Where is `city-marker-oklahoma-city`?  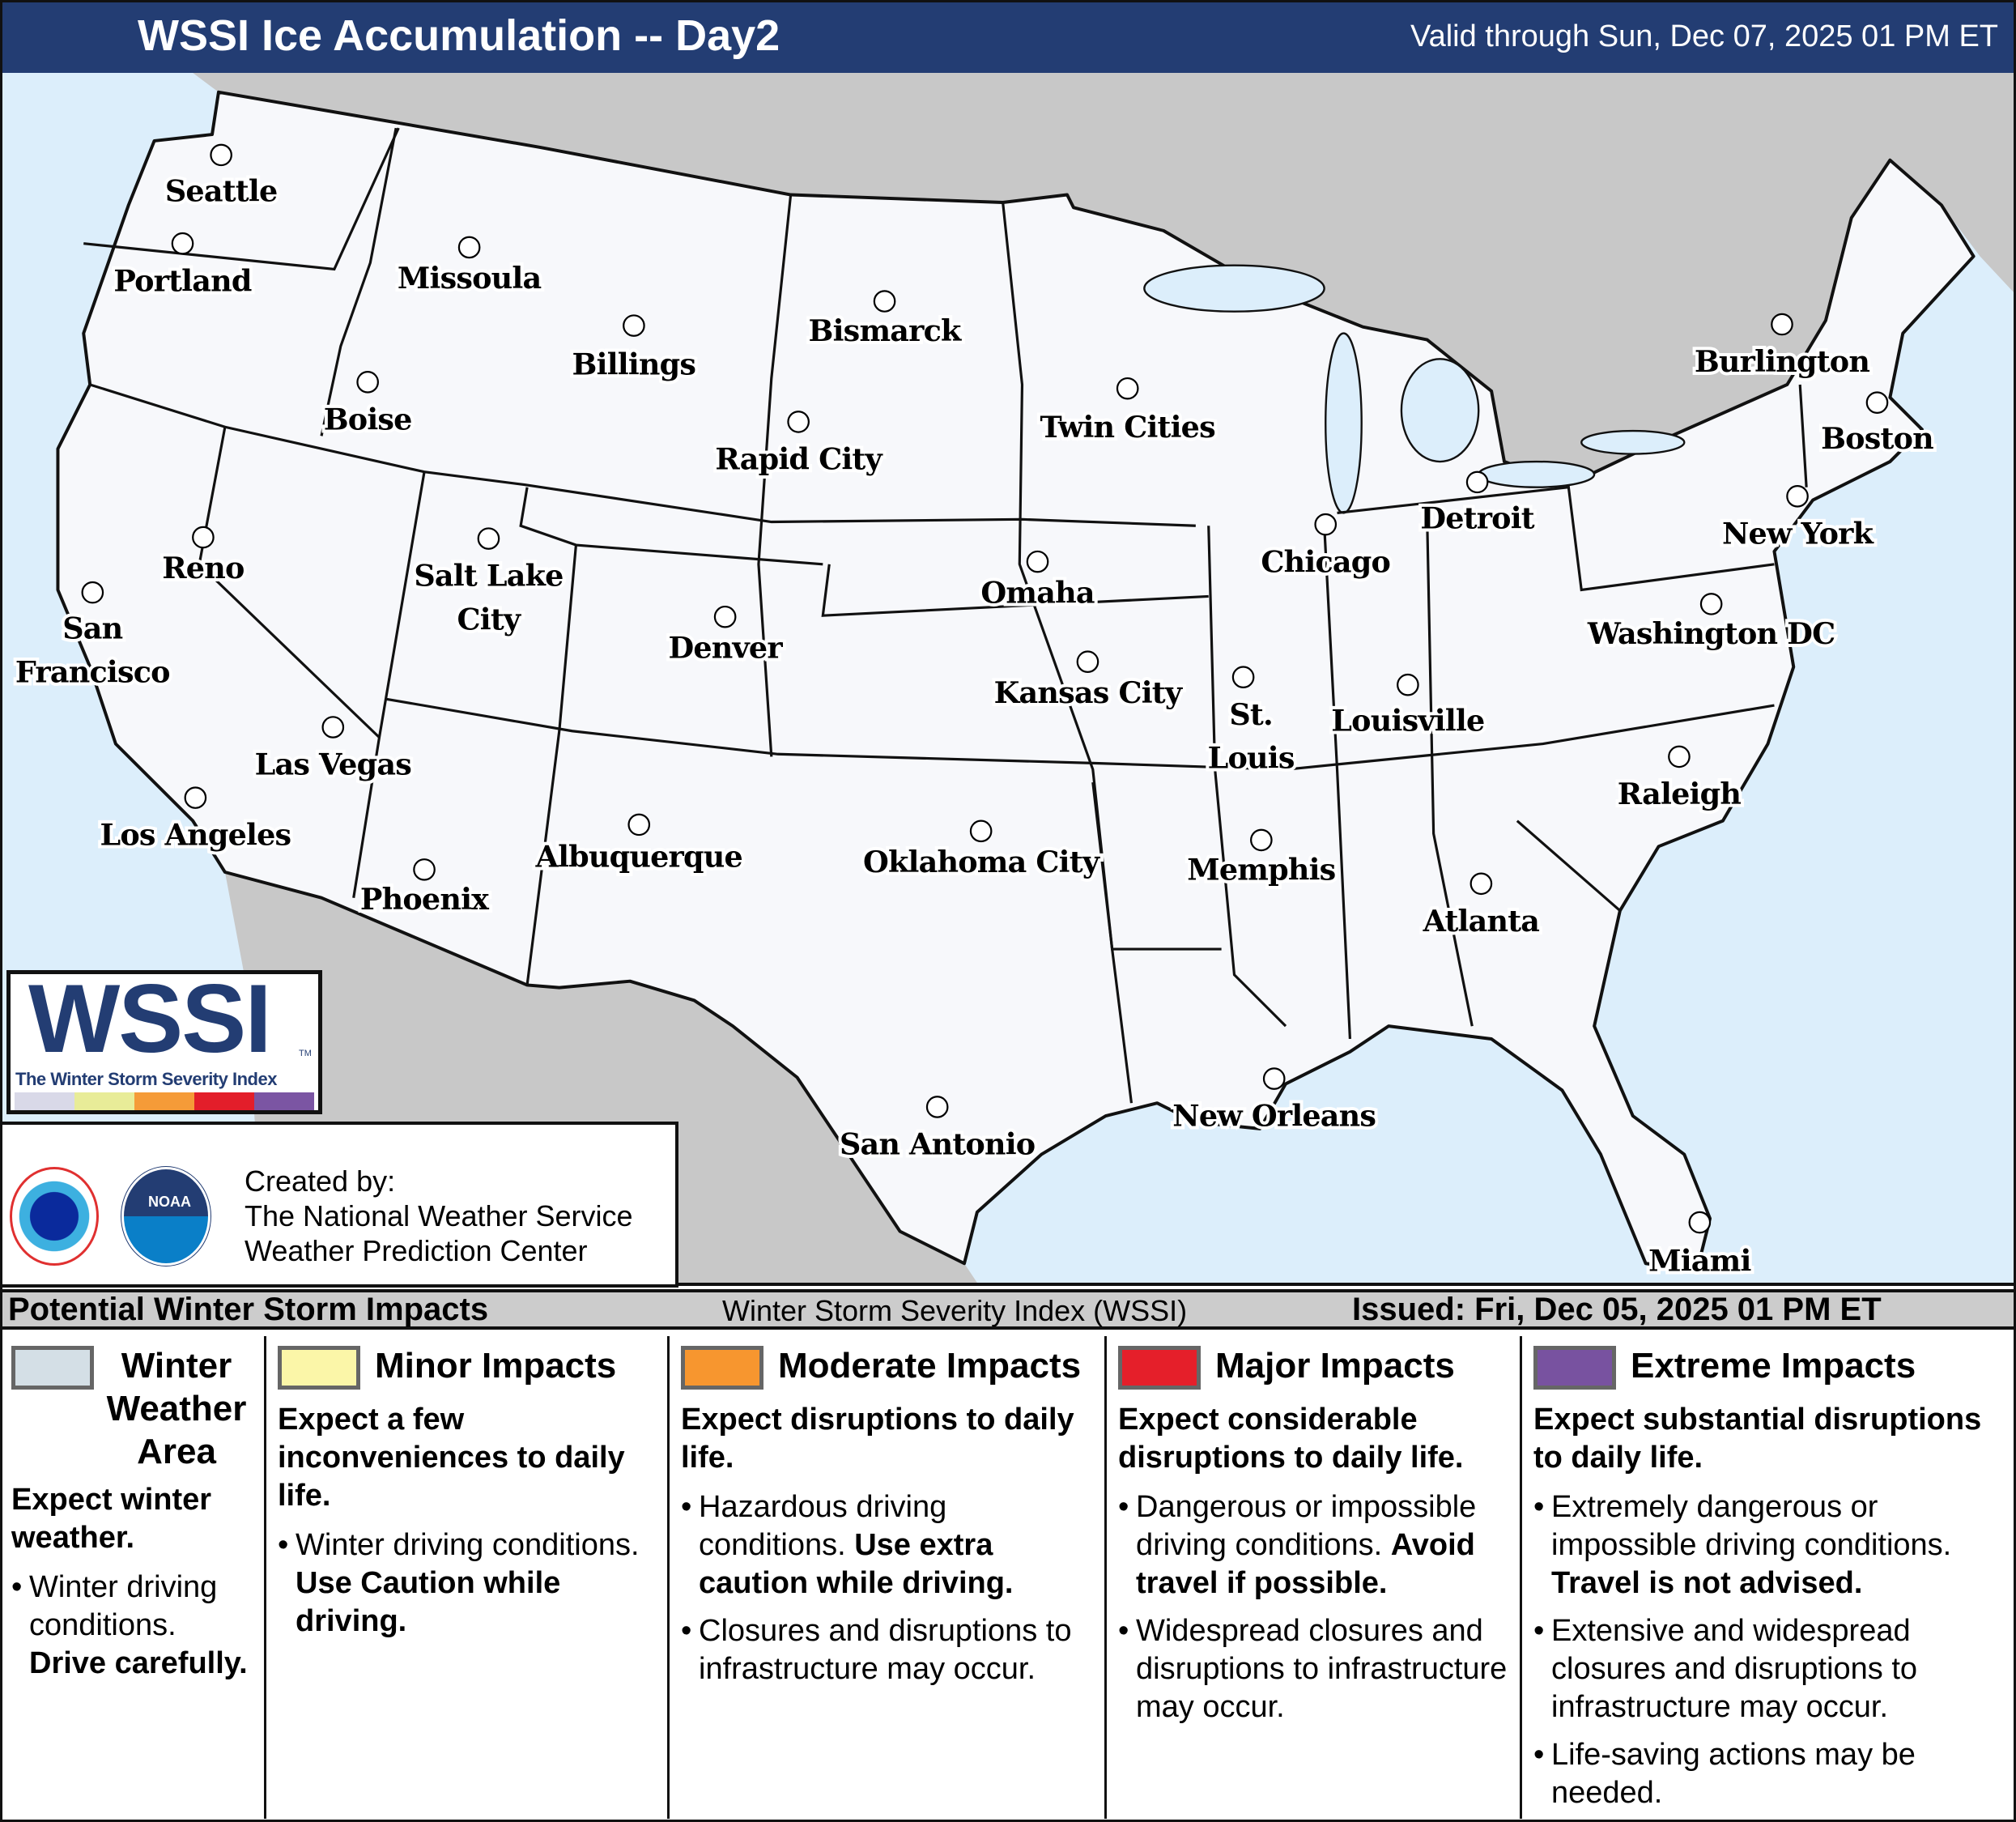
city-marker-oklahoma-city is located at coordinates (981, 831).